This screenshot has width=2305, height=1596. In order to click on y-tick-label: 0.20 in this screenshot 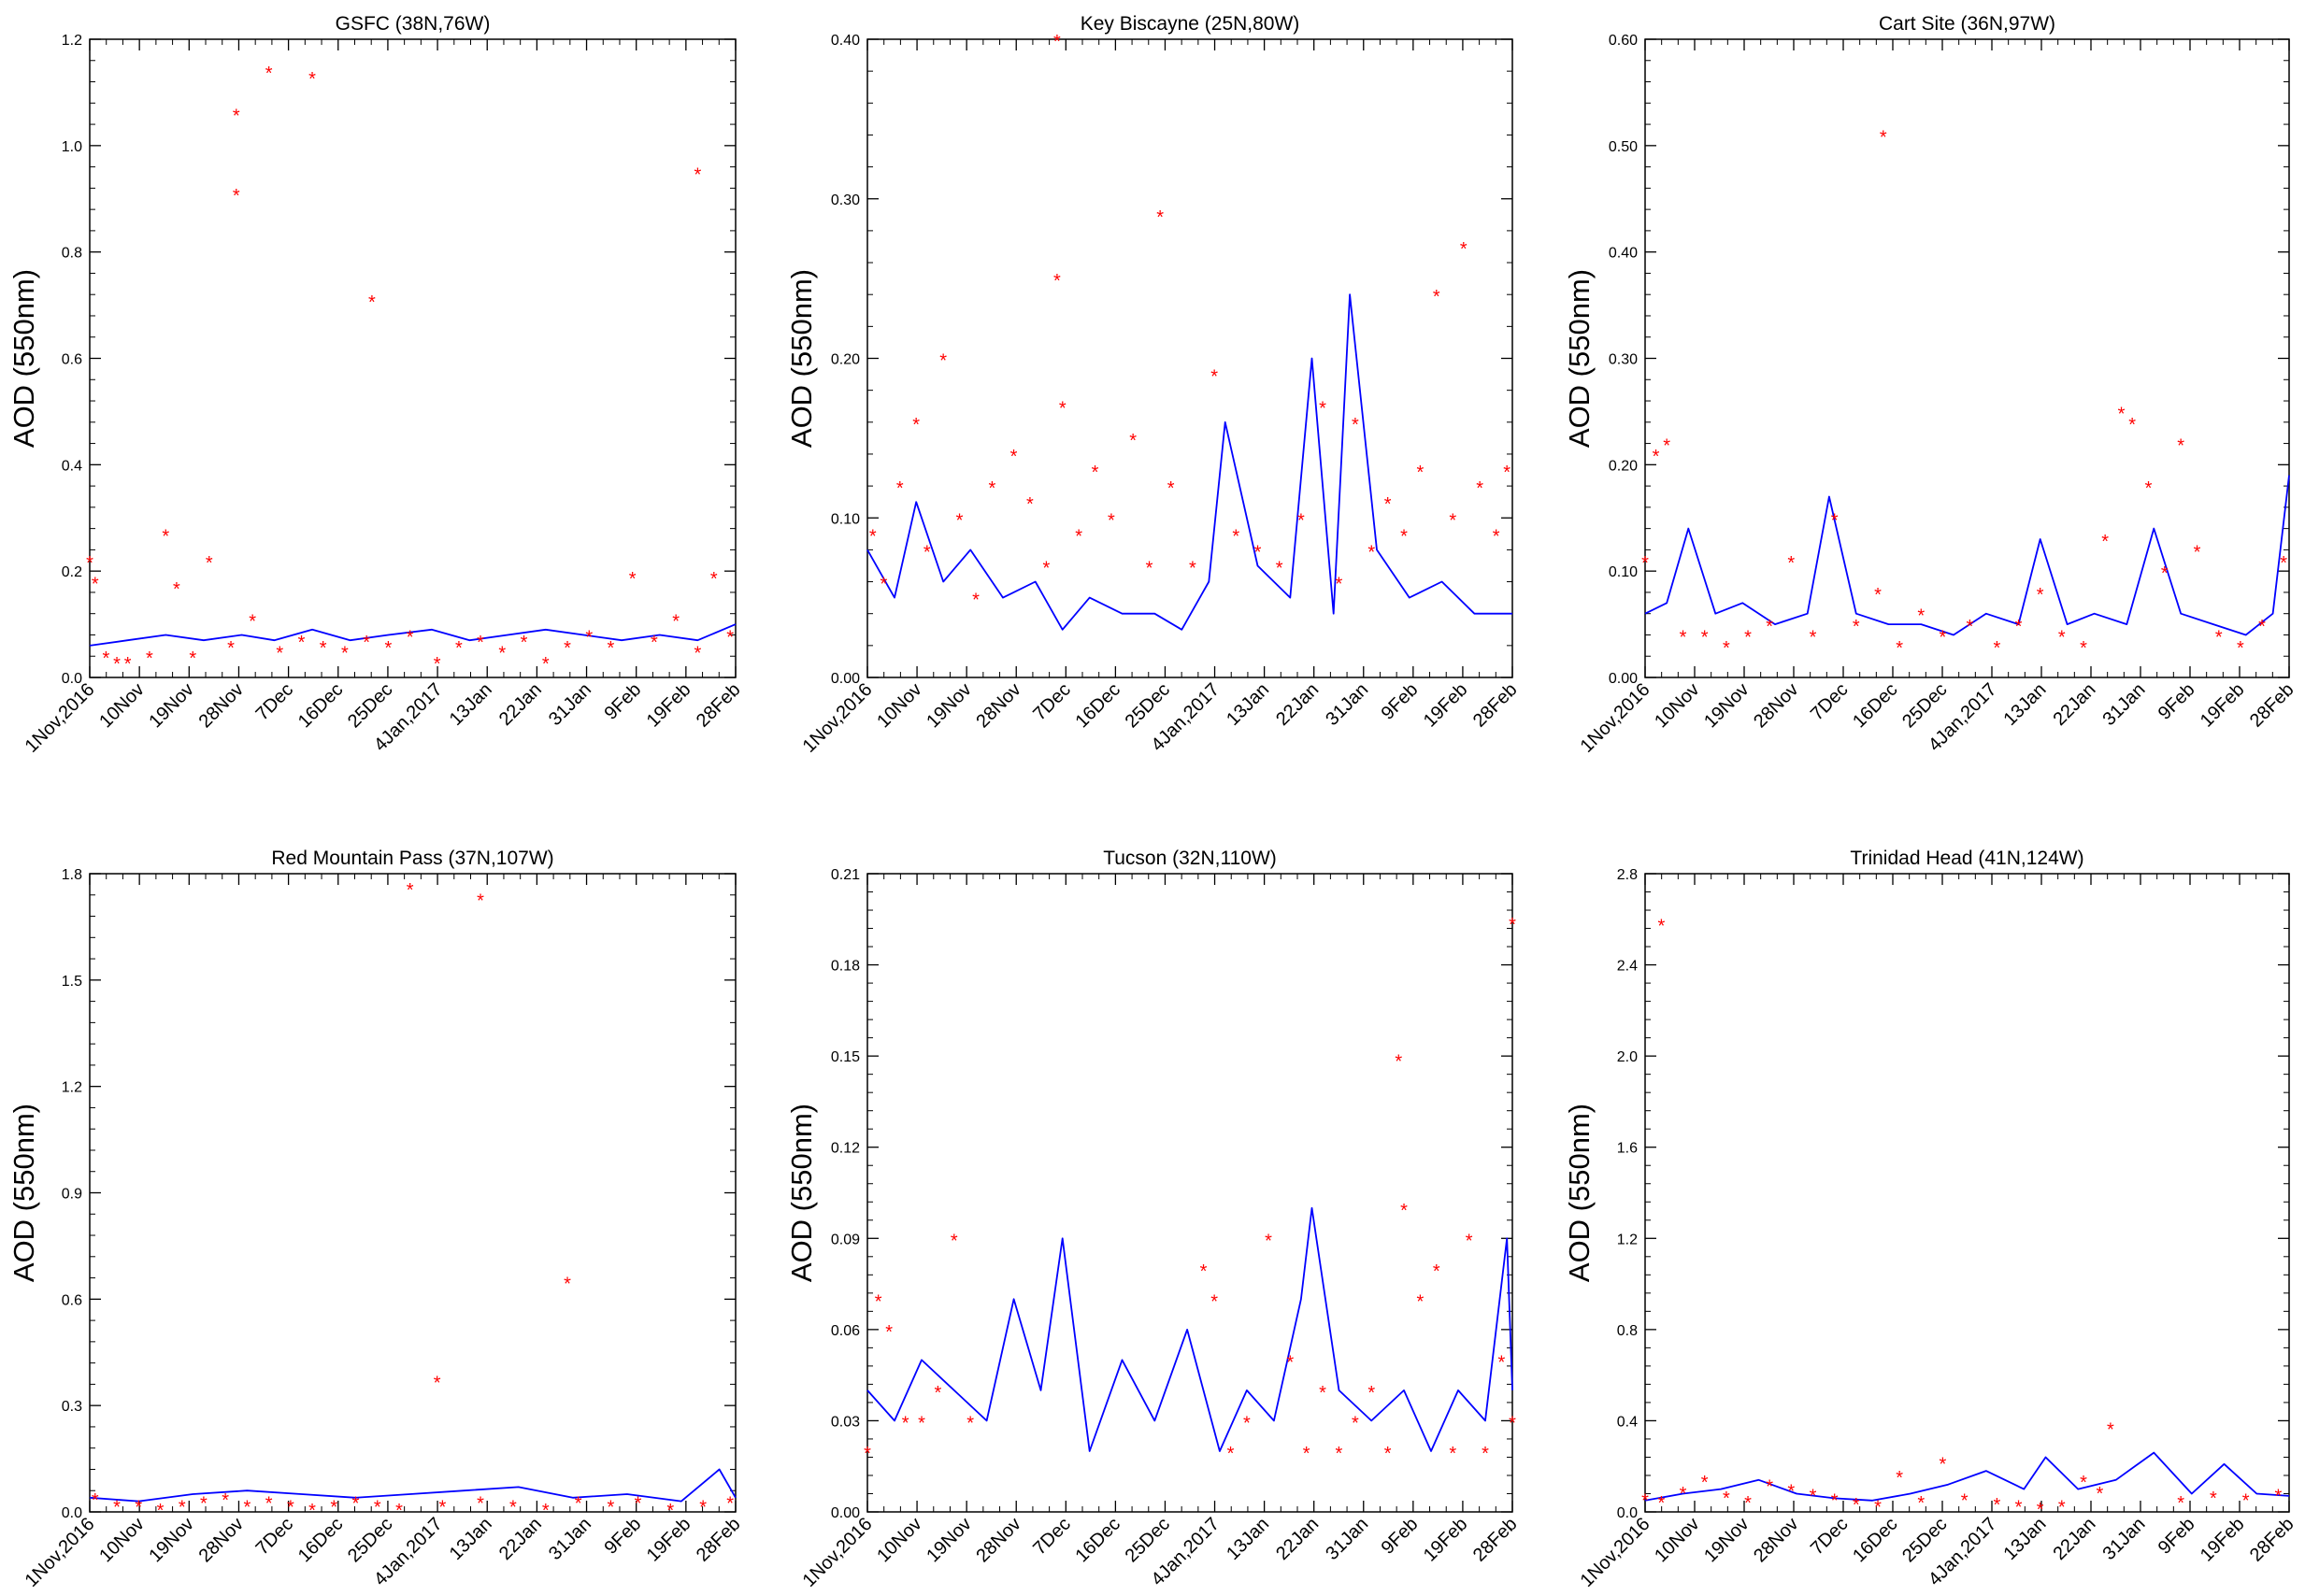, I will do `click(845, 360)`.